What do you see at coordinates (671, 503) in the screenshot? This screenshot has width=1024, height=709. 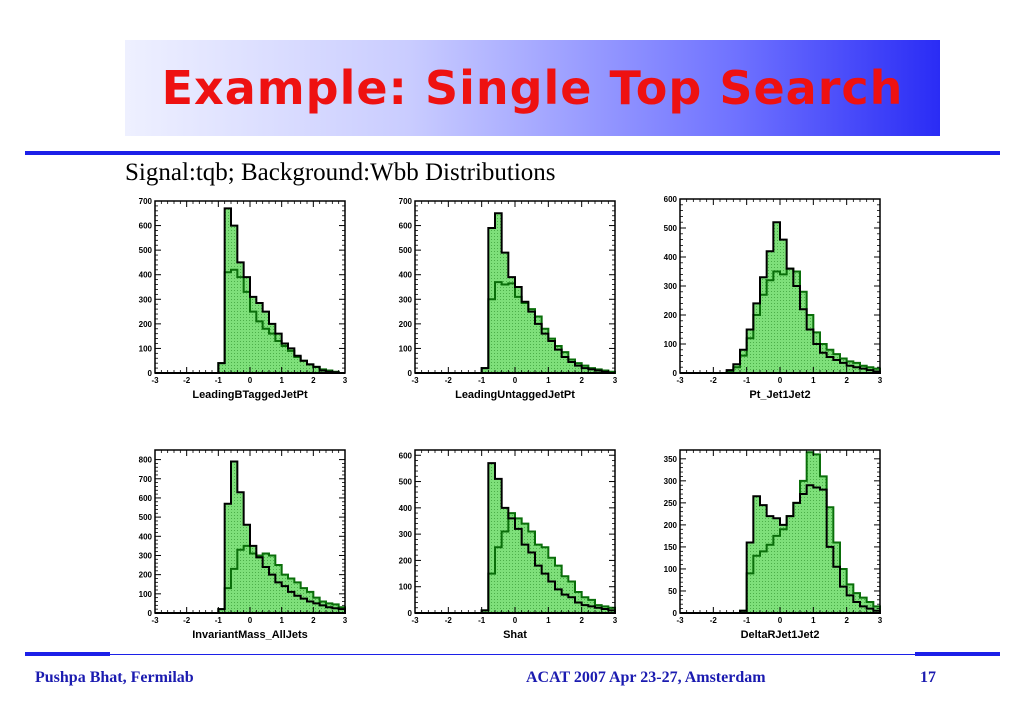 I see `y-tick-label: 250` at bounding box center [671, 503].